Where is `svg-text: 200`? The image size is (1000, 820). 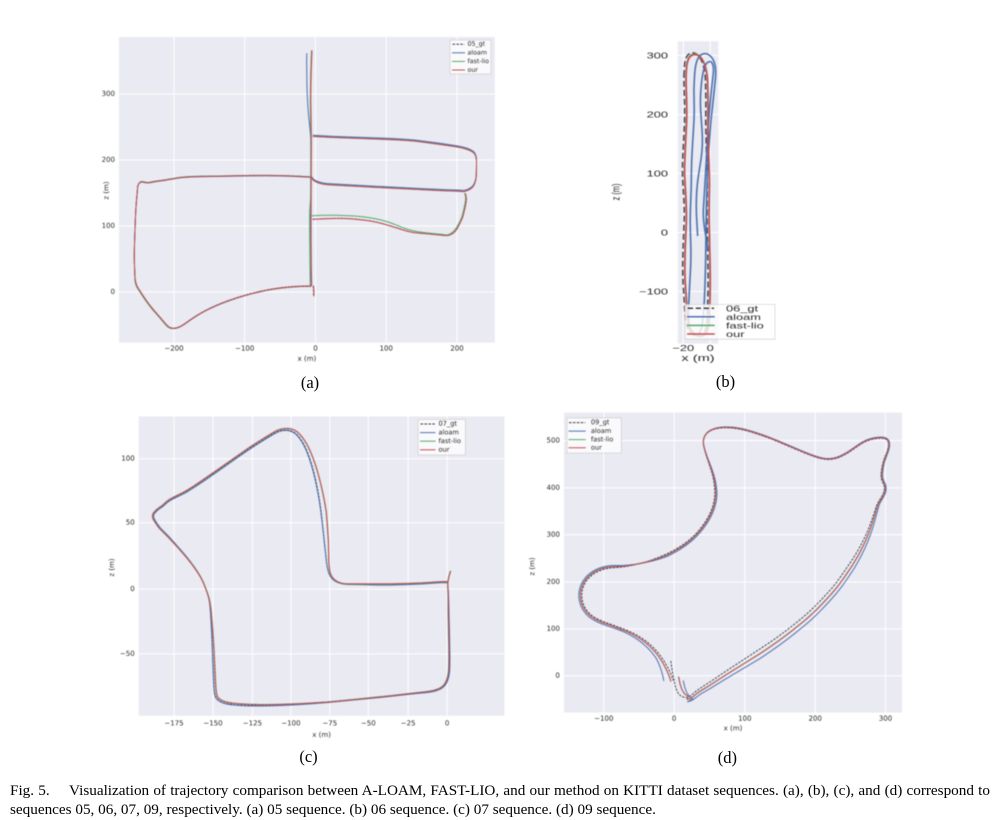
svg-text: 200 is located at coordinates (657, 115).